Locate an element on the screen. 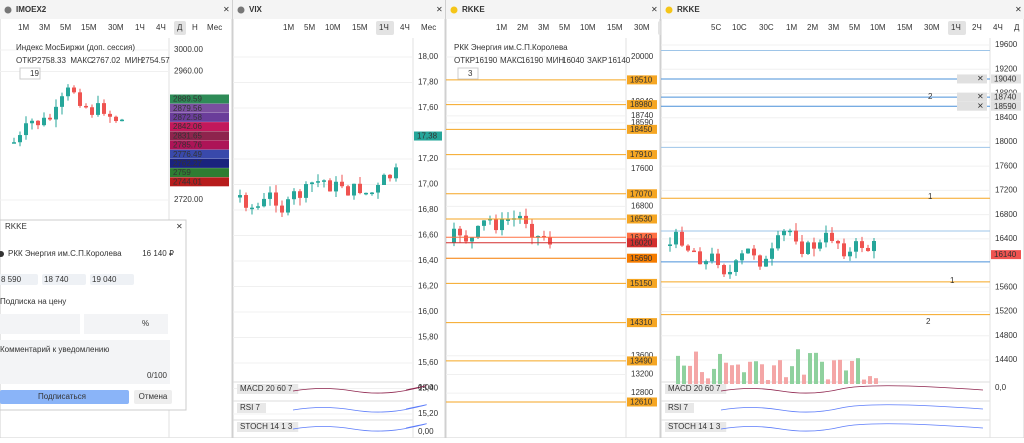 This screenshot has width=1024, height=443. price-tag-label: 18590 is located at coordinates (1005, 106).